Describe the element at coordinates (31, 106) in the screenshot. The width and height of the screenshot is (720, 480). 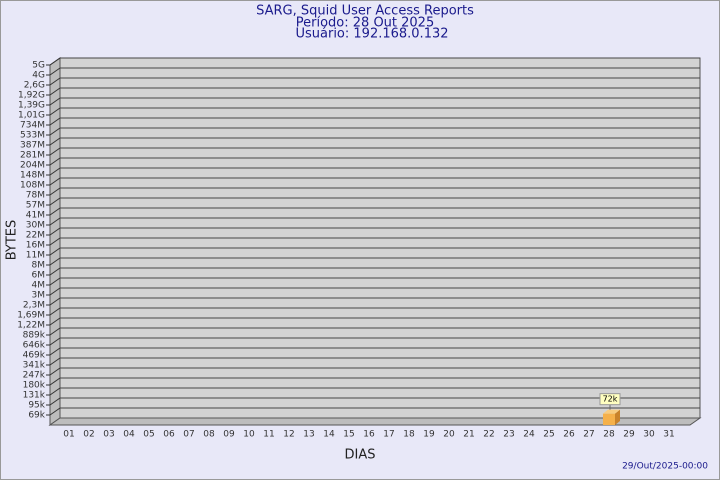
I see `y-tick-label: 1,39G` at that location.